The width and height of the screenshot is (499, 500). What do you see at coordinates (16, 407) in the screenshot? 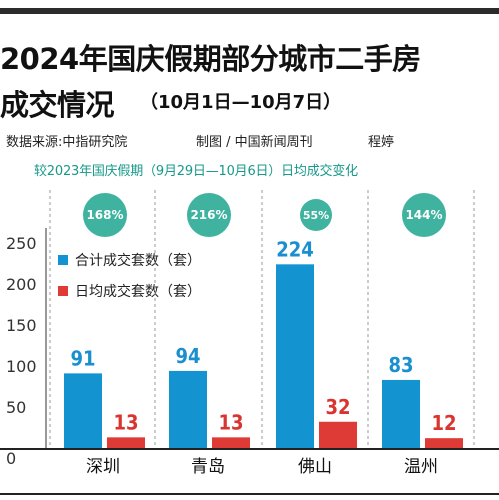
I see `y-tick-label: 50` at bounding box center [16, 407].